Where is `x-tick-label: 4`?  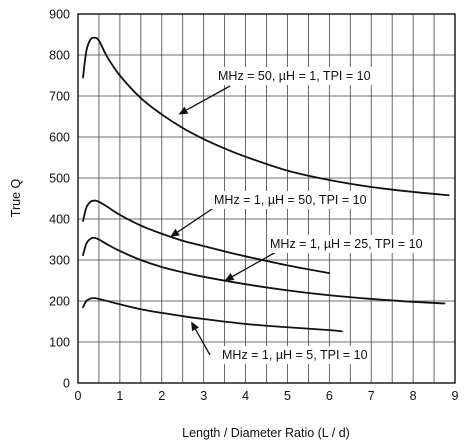 x-tick-label: 4 is located at coordinates (245, 396).